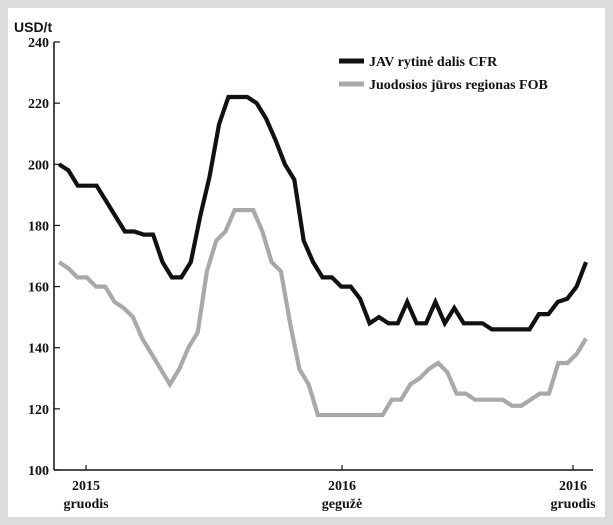 The height and width of the screenshot is (525, 613). Describe the element at coordinates (38, 226) in the screenshot. I see `y-tick-label: 180` at that location.